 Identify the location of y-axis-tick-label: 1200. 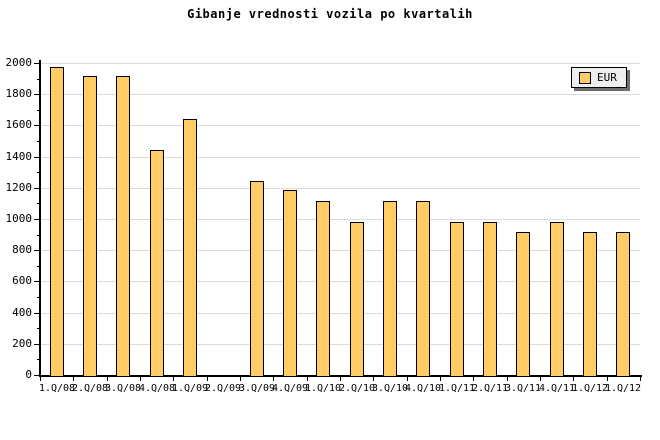
(19, 187).